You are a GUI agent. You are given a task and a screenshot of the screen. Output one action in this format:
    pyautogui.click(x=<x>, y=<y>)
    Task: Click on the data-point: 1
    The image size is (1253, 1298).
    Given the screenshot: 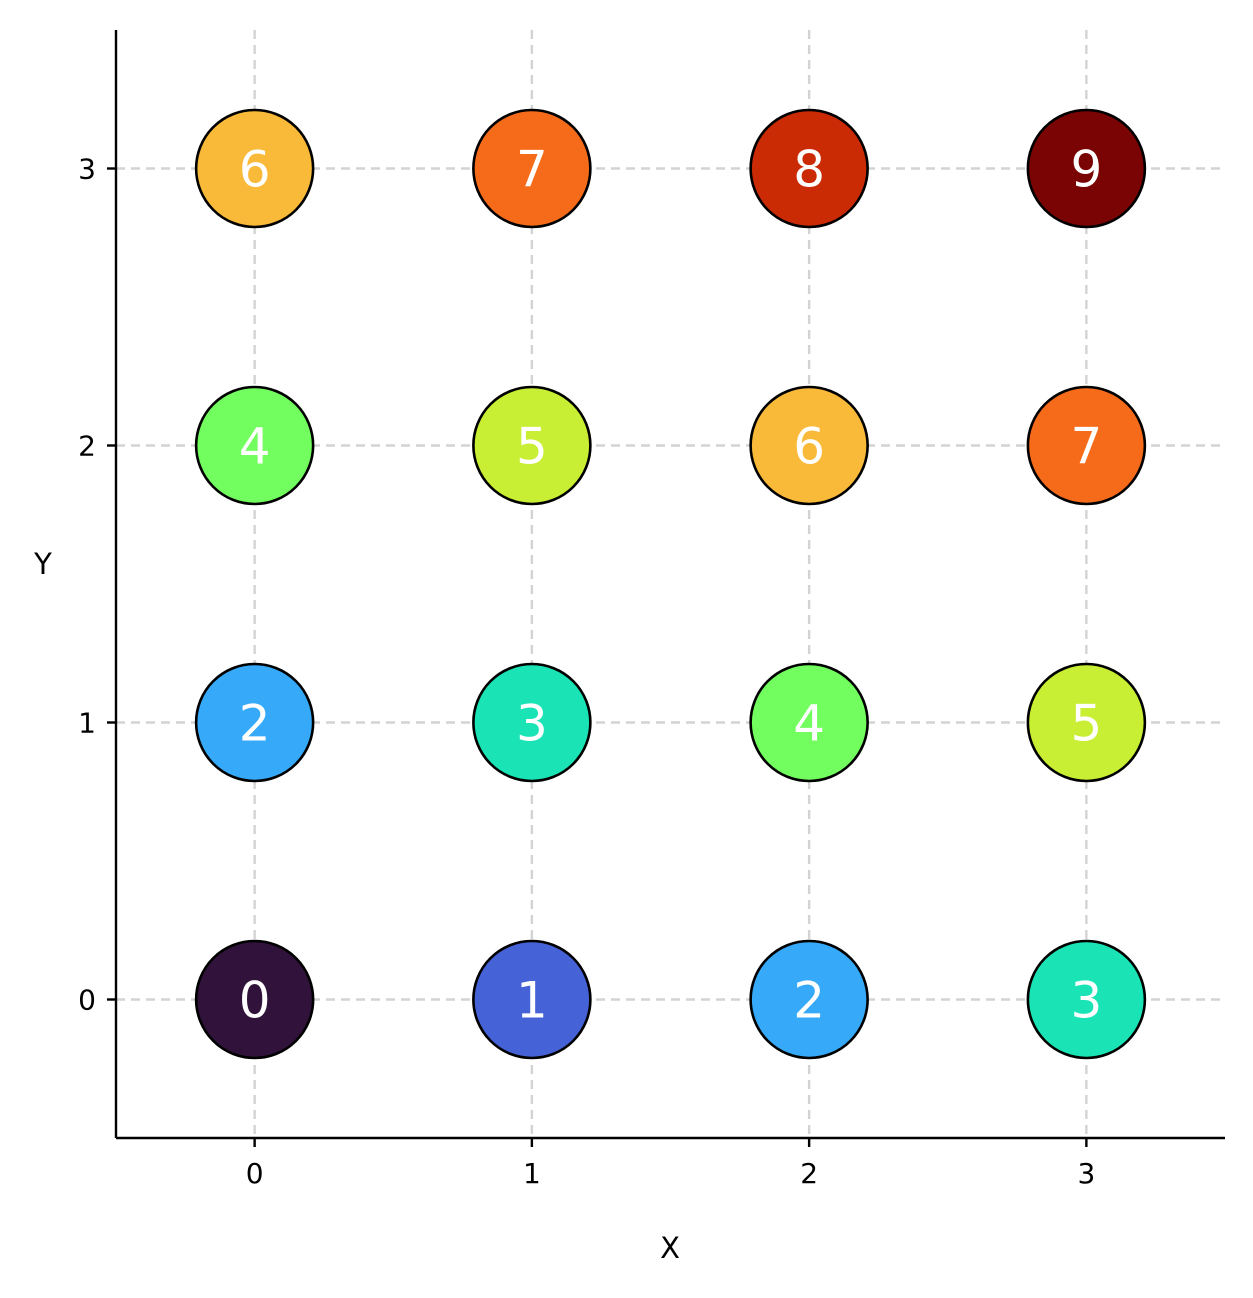 What is the action you would take?
    pyautogui.click(x=532, y=999)
    